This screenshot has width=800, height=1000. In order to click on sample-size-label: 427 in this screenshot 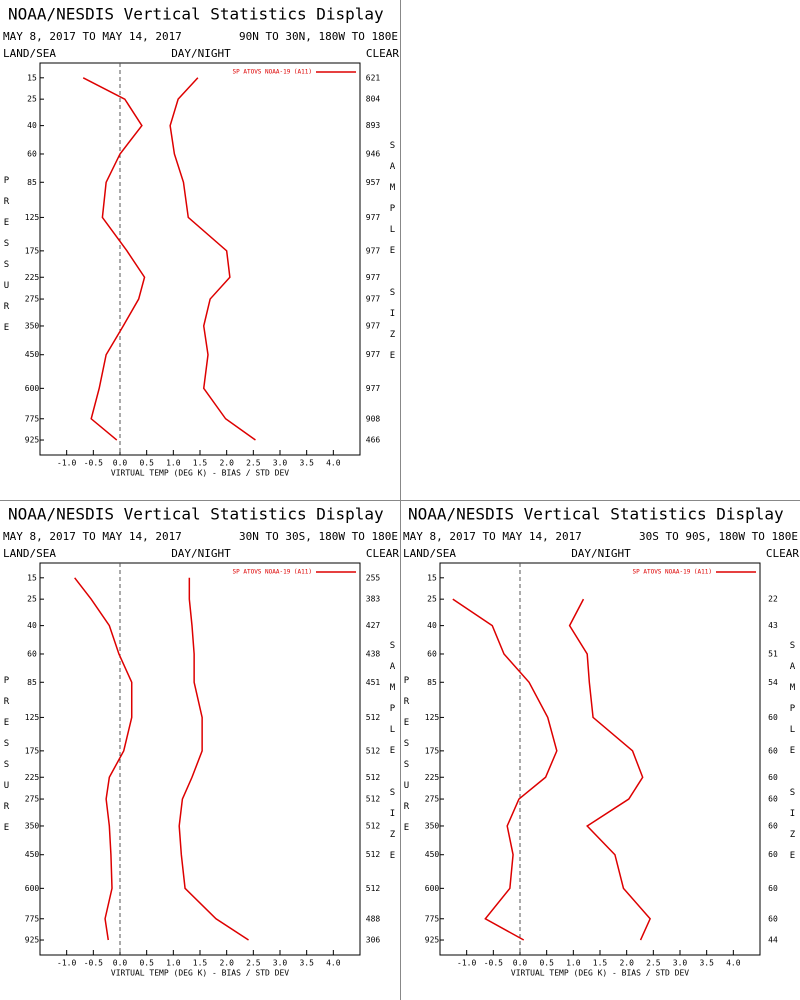, I will do `click(373, 625)`.